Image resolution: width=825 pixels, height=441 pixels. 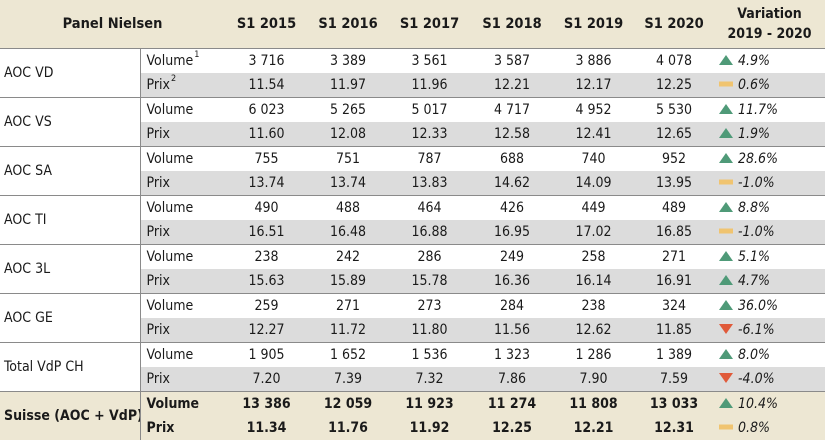 I want to click on variation-cell: 28.6%, so click(x=769, y=158).